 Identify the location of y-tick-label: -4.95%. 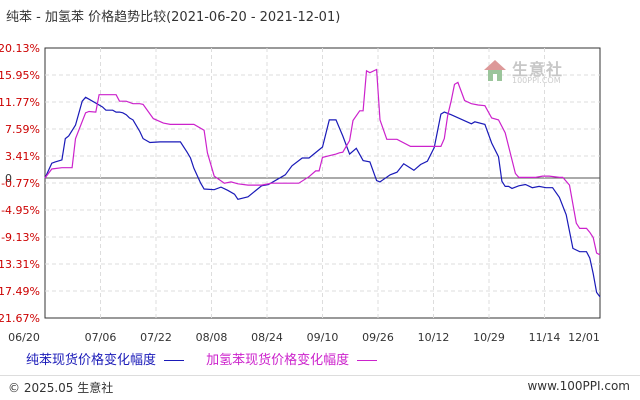
(20, 210).